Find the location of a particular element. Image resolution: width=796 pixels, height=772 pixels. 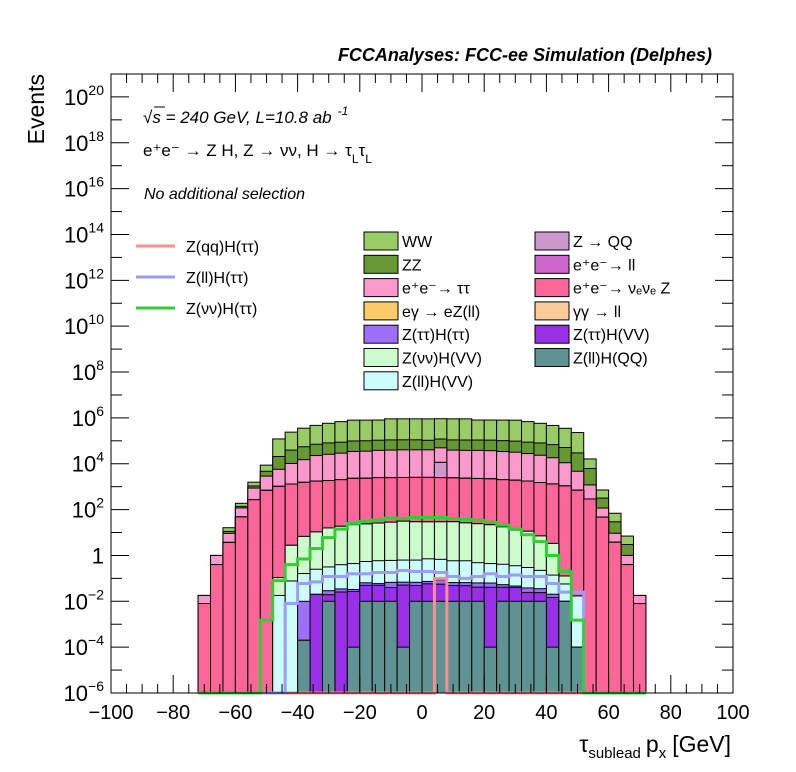

legend-label: Z(νν)H(VV) is located at coordinates (442, 359).